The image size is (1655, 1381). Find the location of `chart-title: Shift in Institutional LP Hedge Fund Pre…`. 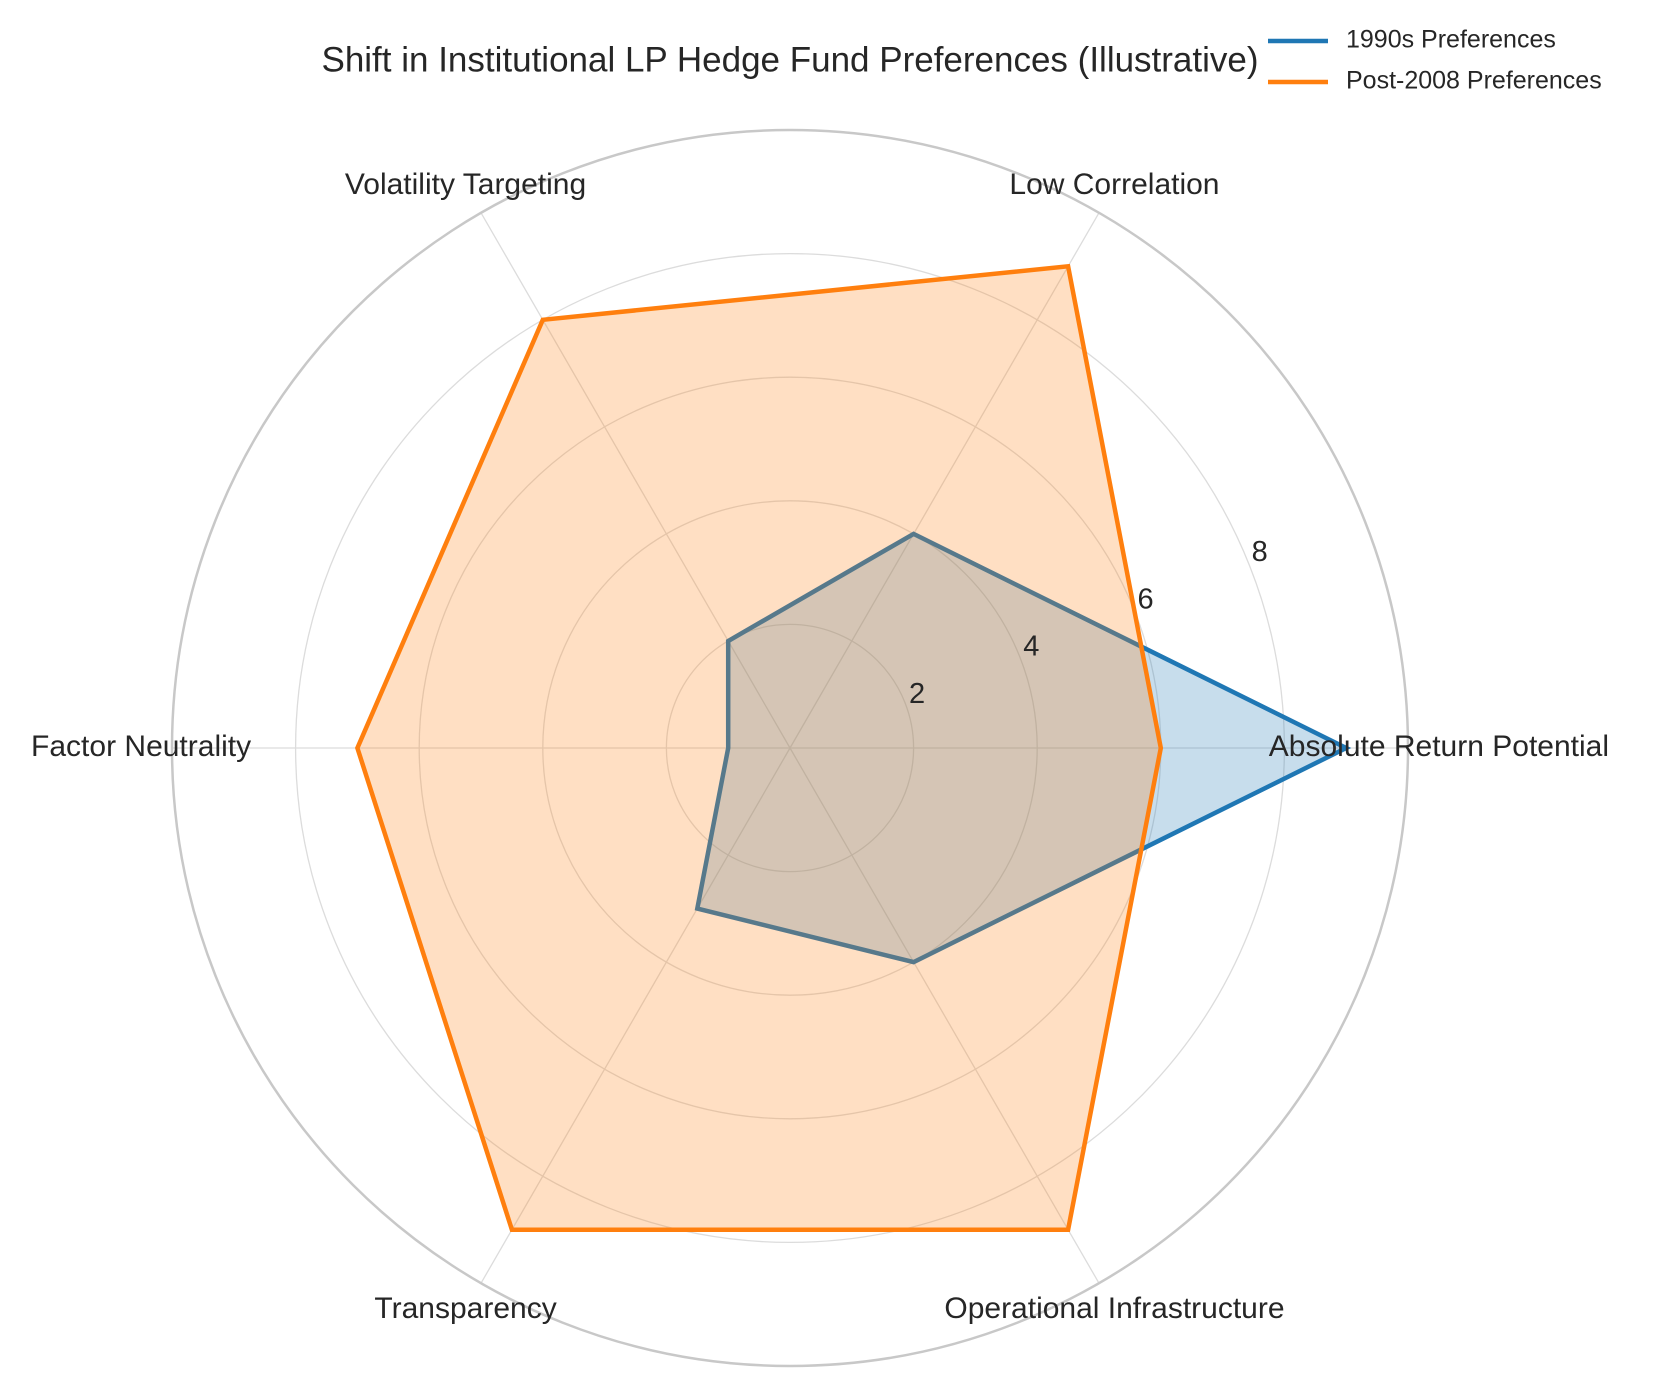

chart-title: Shift in Institutional LP Hedge Fund Pre… is located at coordinates (789, 59).